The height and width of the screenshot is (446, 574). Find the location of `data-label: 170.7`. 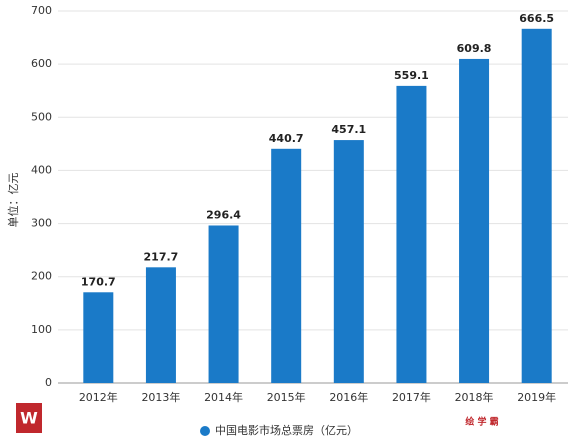

data-label: 170.7 is located at coordinates (98, 281).